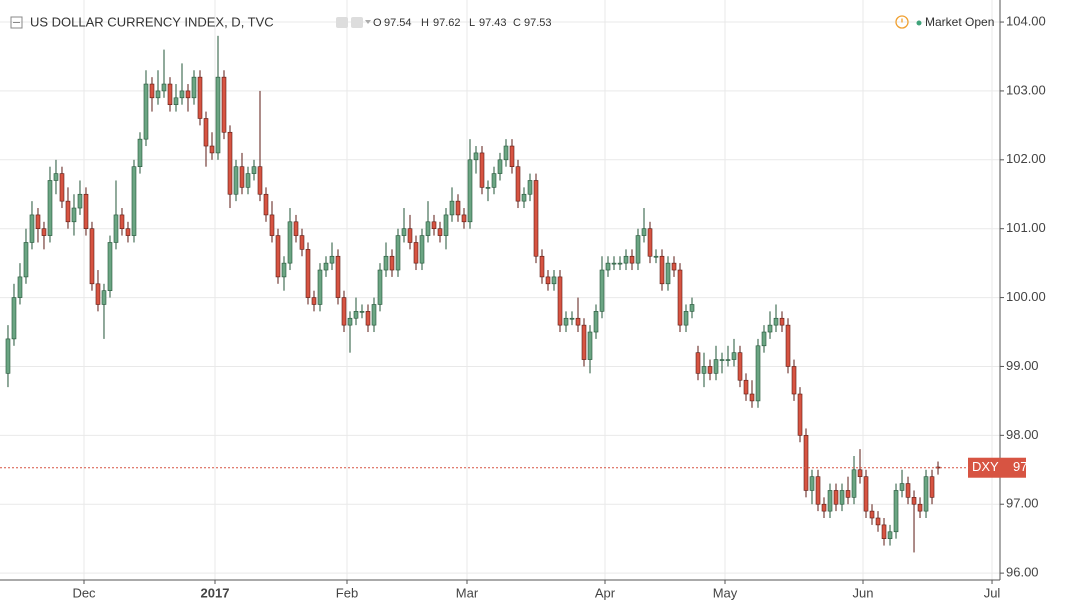  Describe the element at coordinates (447, 23) in the screenshot. I see `ohlc-value: 97.62` at that location.